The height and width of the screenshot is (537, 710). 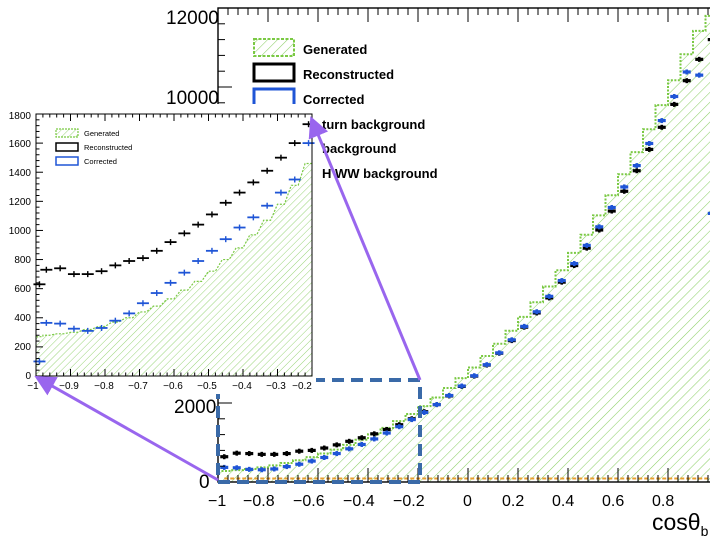 What do you see at coordinates (207, 386) in the screenshot?
I see `inset-xtick-label: −0.5` at bounding box center [207, 386].